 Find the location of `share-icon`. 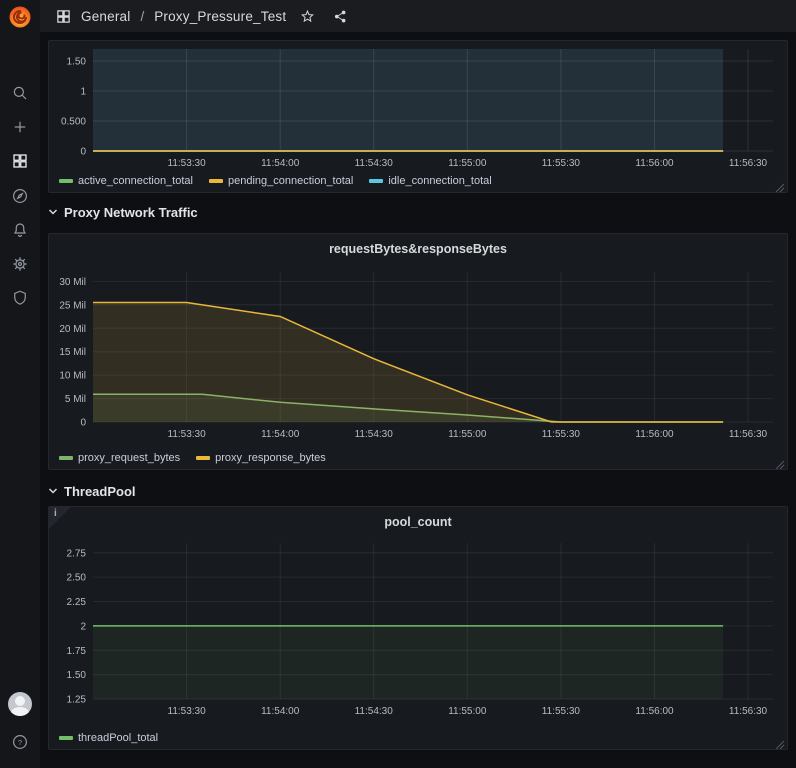

share-icon is located at coordinates (340, 16).